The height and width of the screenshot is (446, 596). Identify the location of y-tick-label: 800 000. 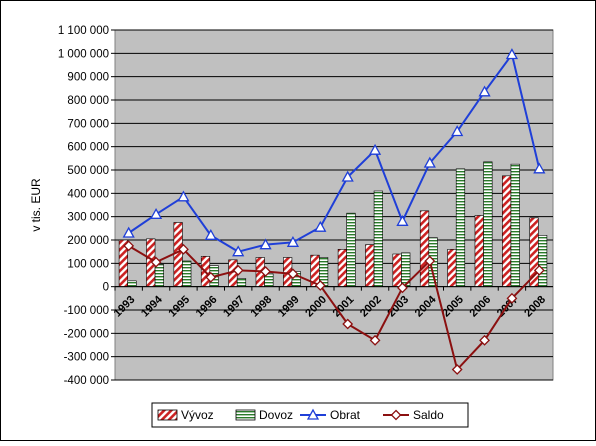
(88, 101).